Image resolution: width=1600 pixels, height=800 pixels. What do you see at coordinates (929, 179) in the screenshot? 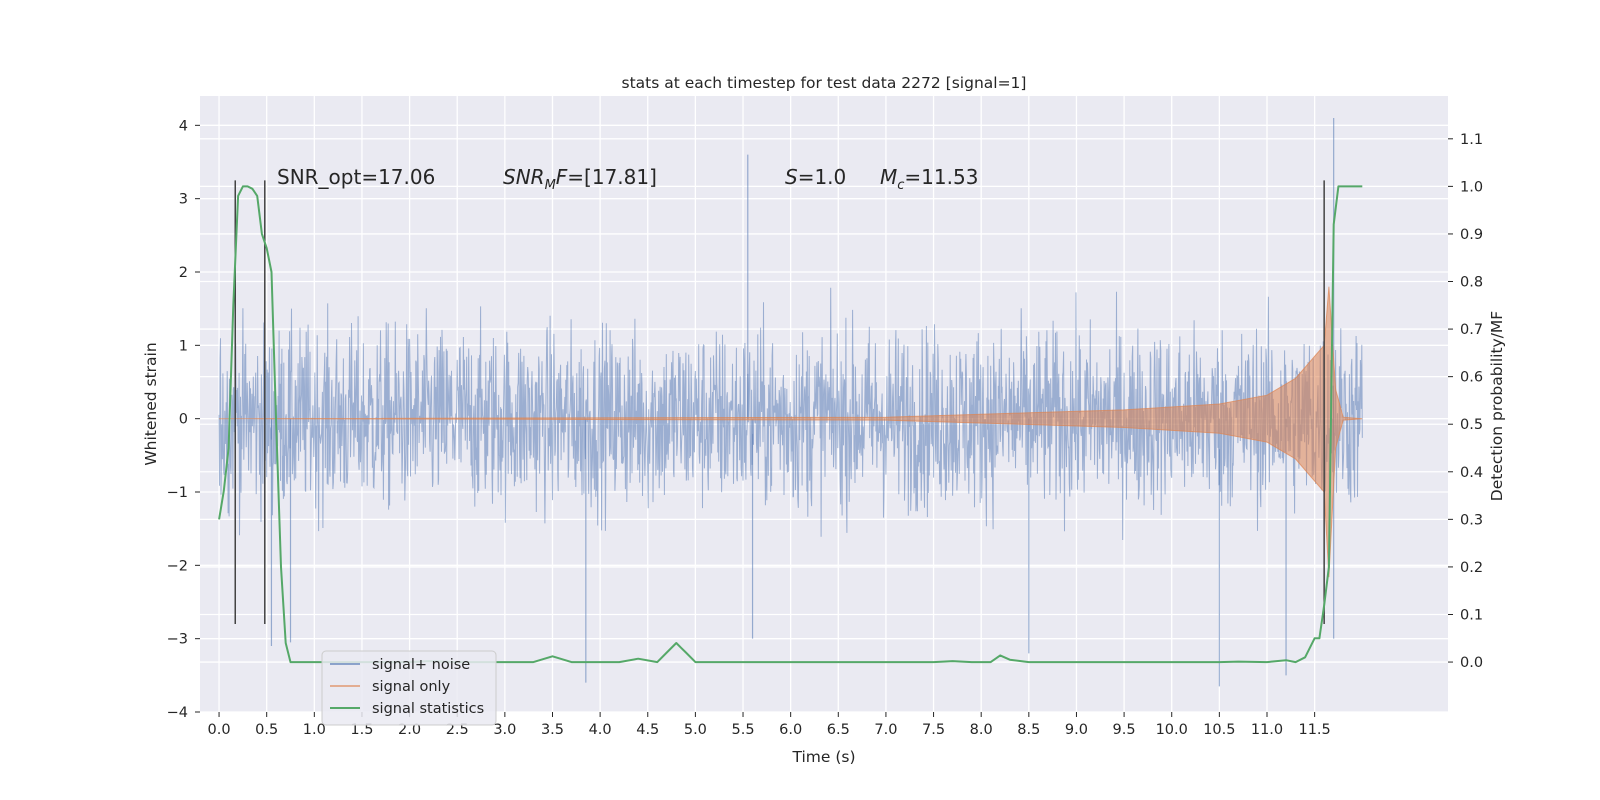
I see `annotation-mc: Mc=11.53` at bounding box center [929, 179].